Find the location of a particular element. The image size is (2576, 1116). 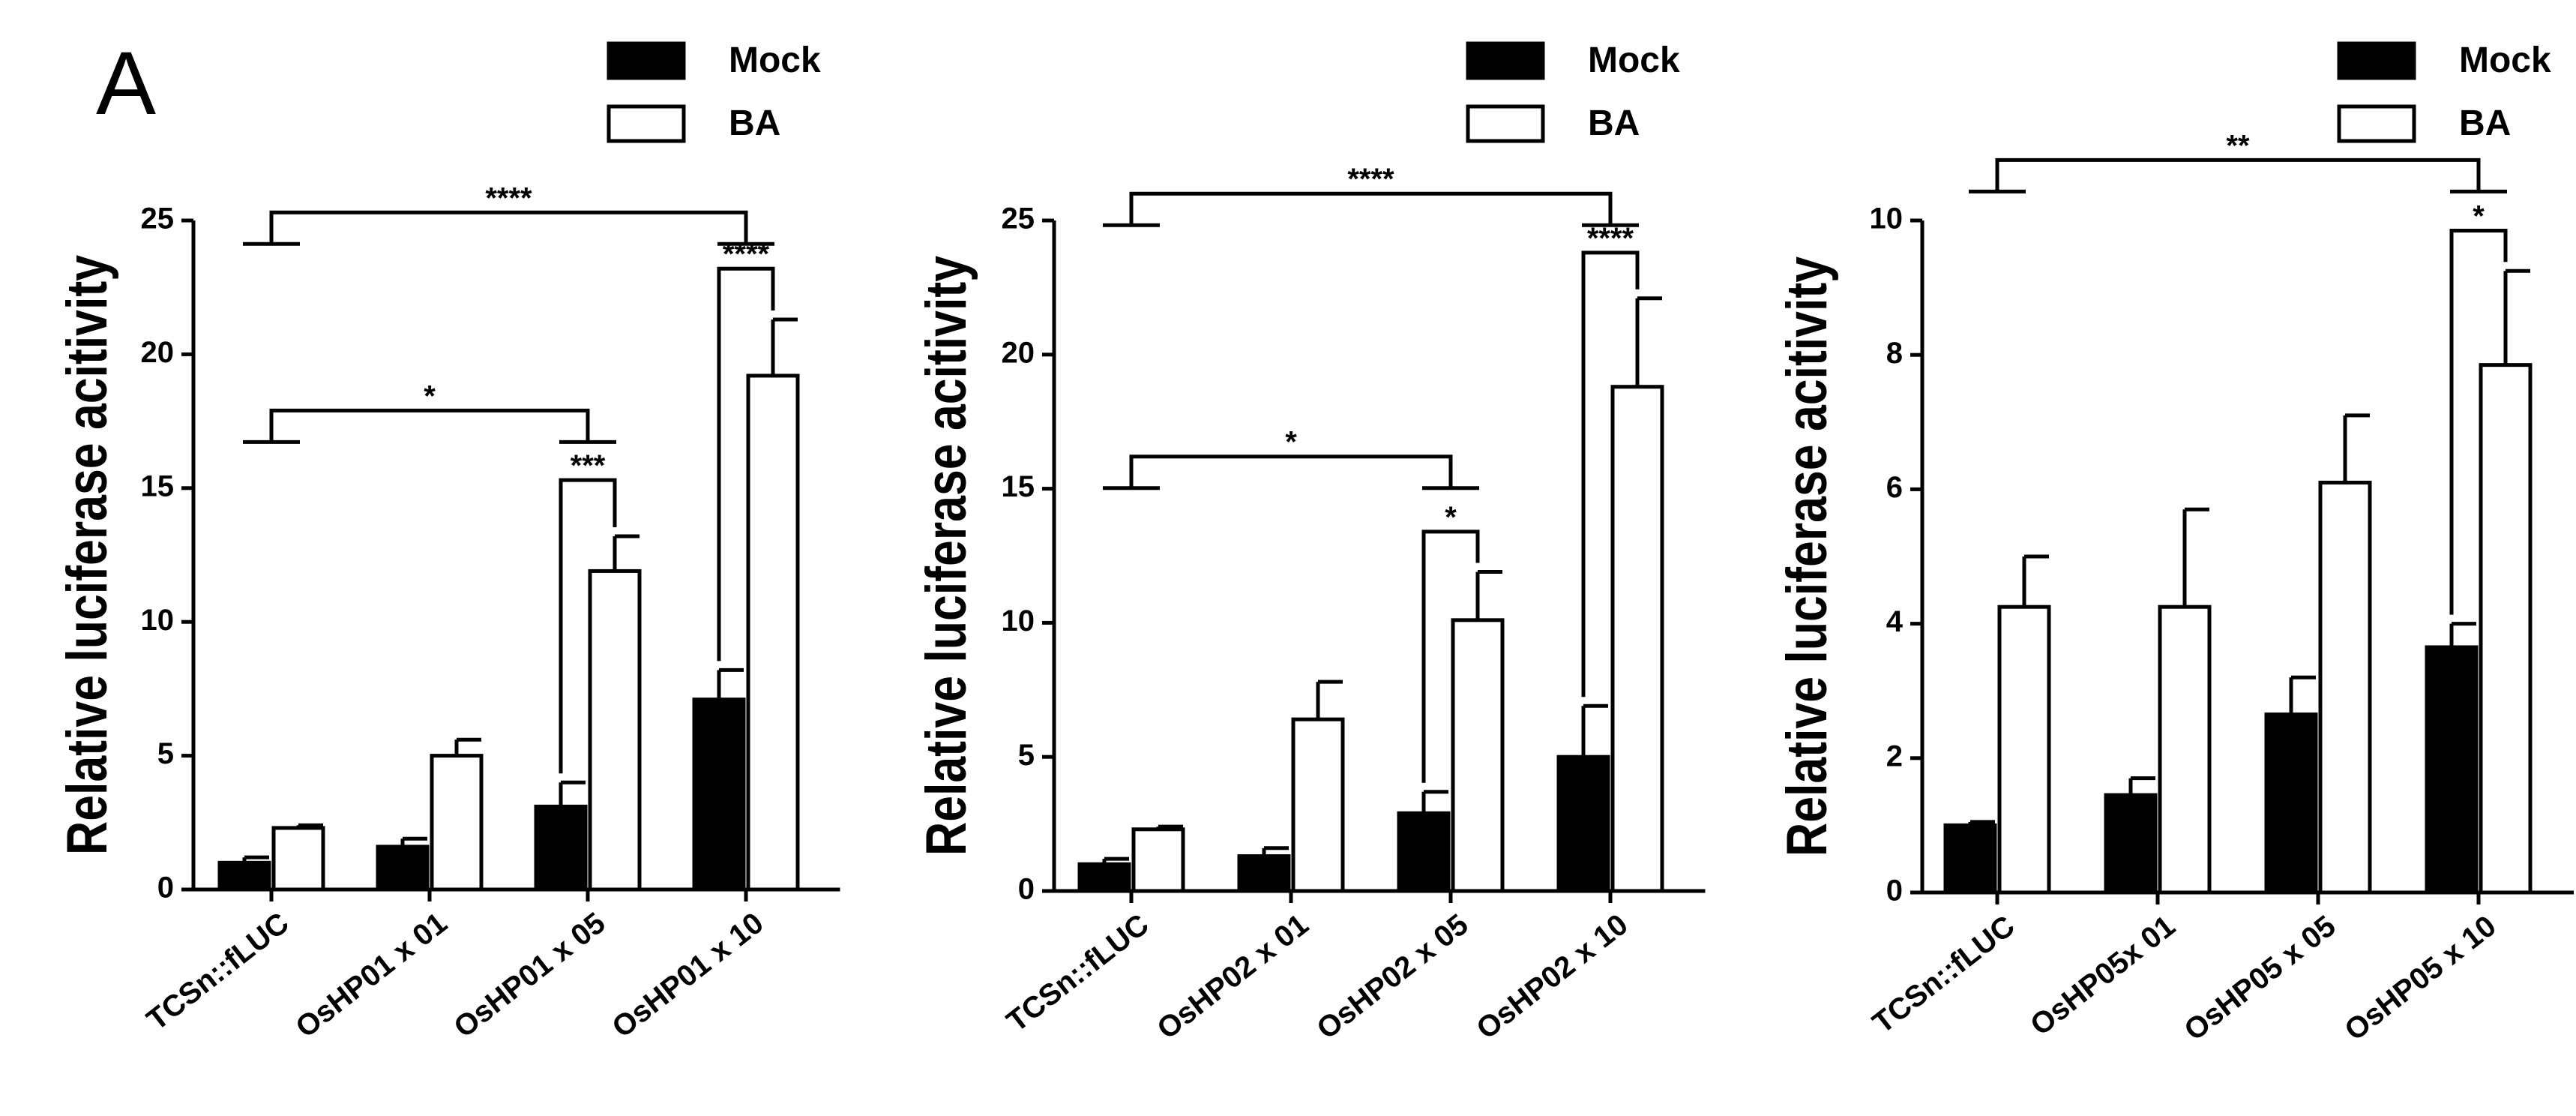

x-tick-label: OsHP02 x 01 is located at coordinates (1232, 977).